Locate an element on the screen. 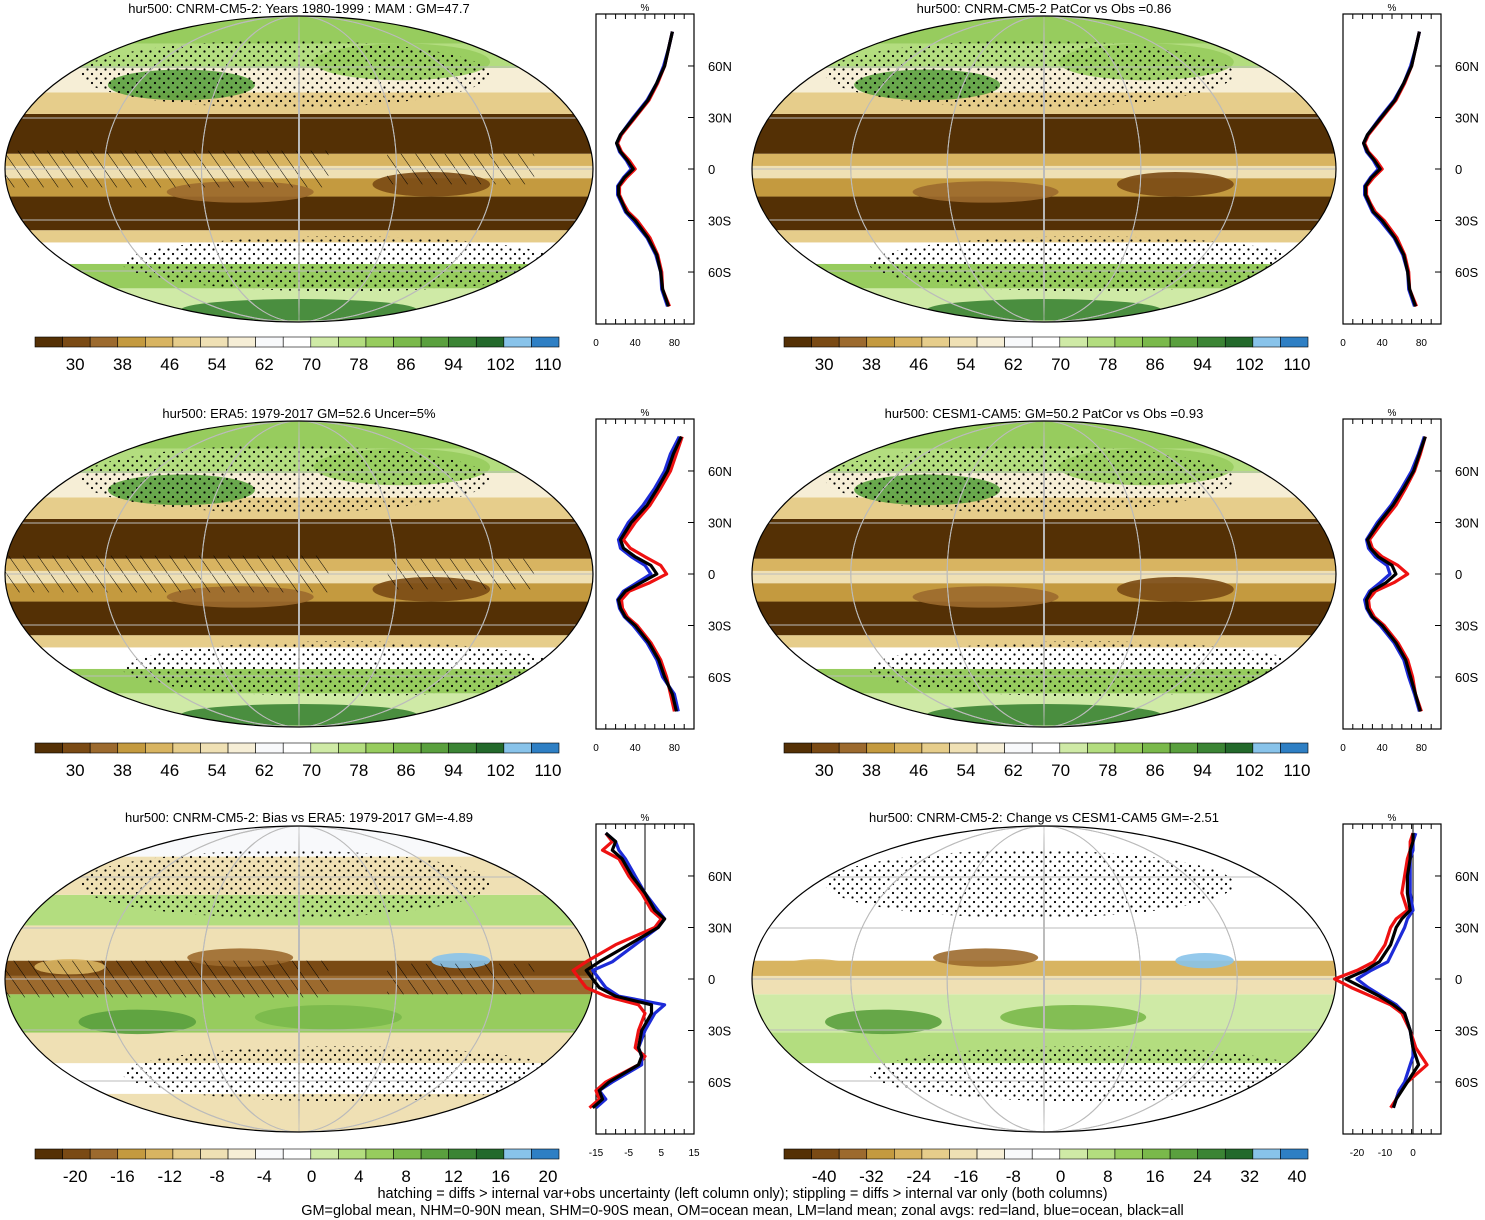 This screenshot has width=1485, height=1220. colorbar-tick-label: 30 is located at coordinates (824, 770).